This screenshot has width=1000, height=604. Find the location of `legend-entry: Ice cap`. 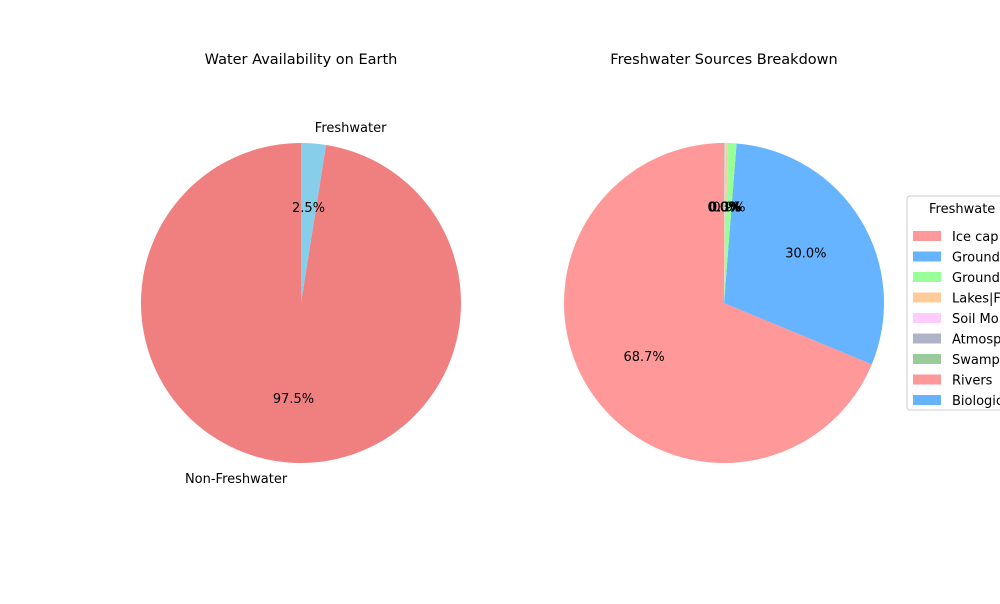

legend-entry: Ice cap is located at coordinates (975, 237).